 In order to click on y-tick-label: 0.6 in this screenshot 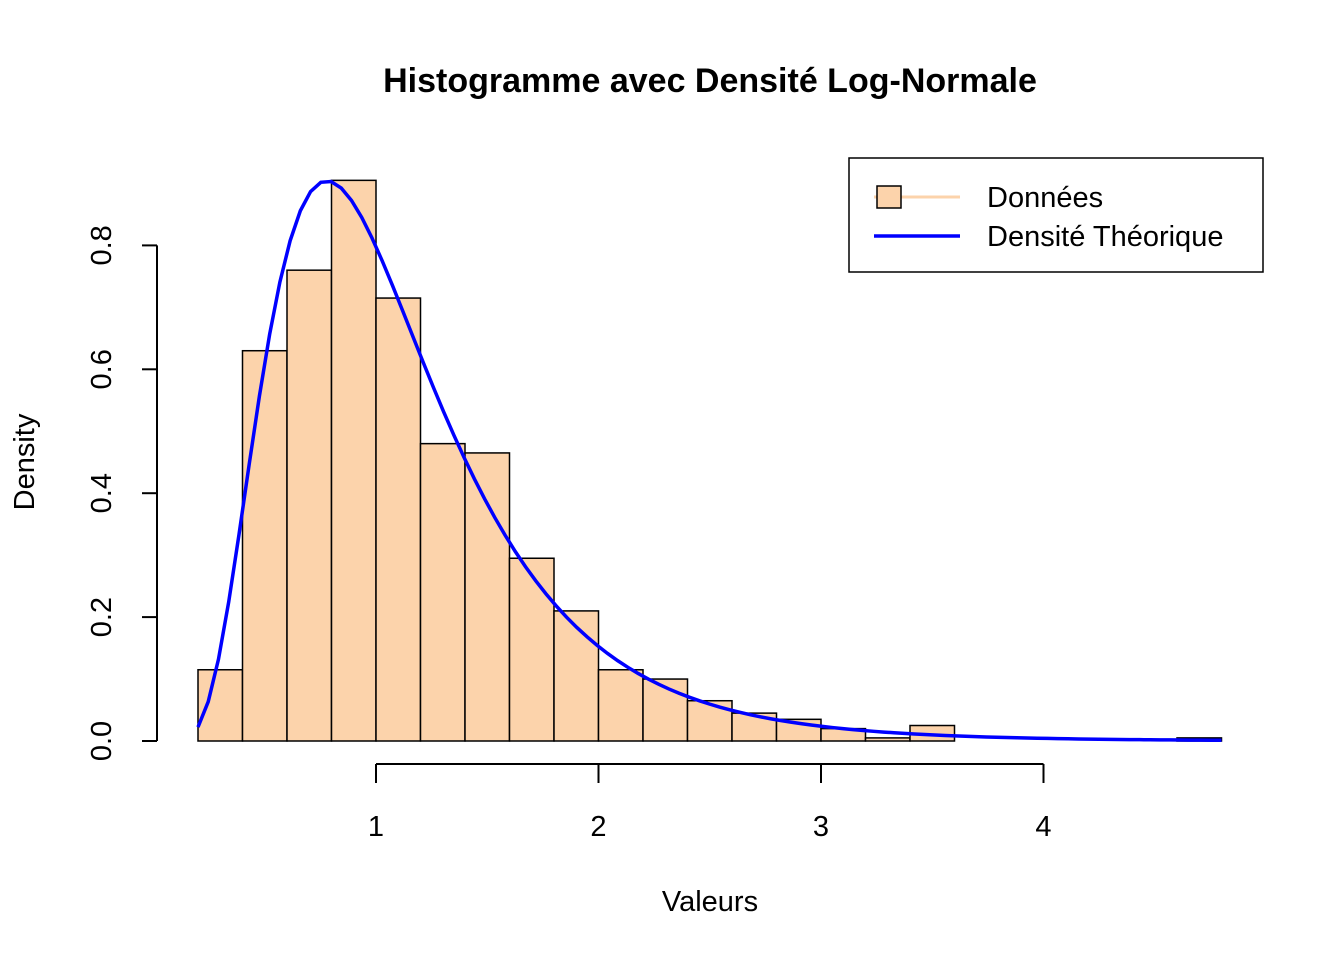, I will do `click(102, 369)`.